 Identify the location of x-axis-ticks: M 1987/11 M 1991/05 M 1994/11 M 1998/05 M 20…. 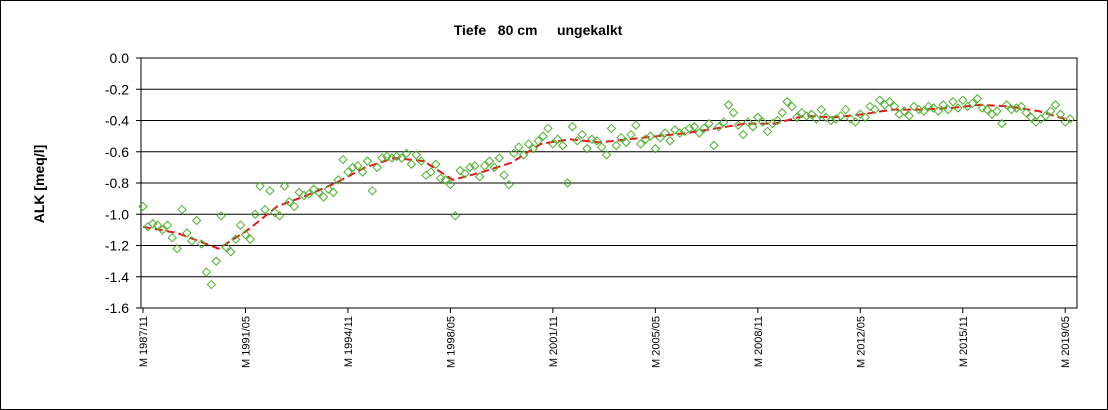
(605, 338).